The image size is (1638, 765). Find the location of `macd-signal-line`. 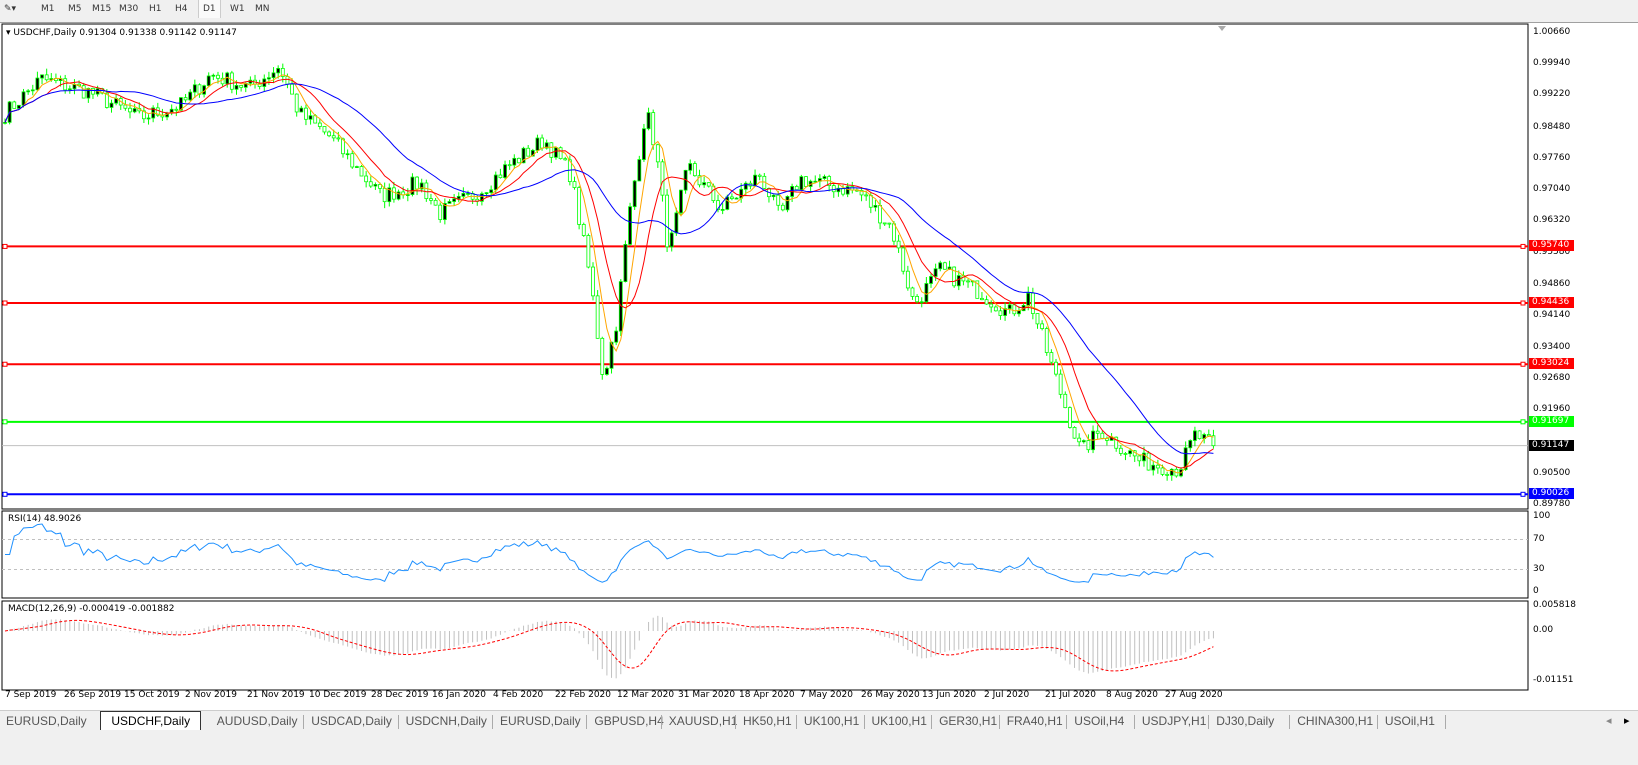

macd-signal-line is located at coordinates (609, 645).